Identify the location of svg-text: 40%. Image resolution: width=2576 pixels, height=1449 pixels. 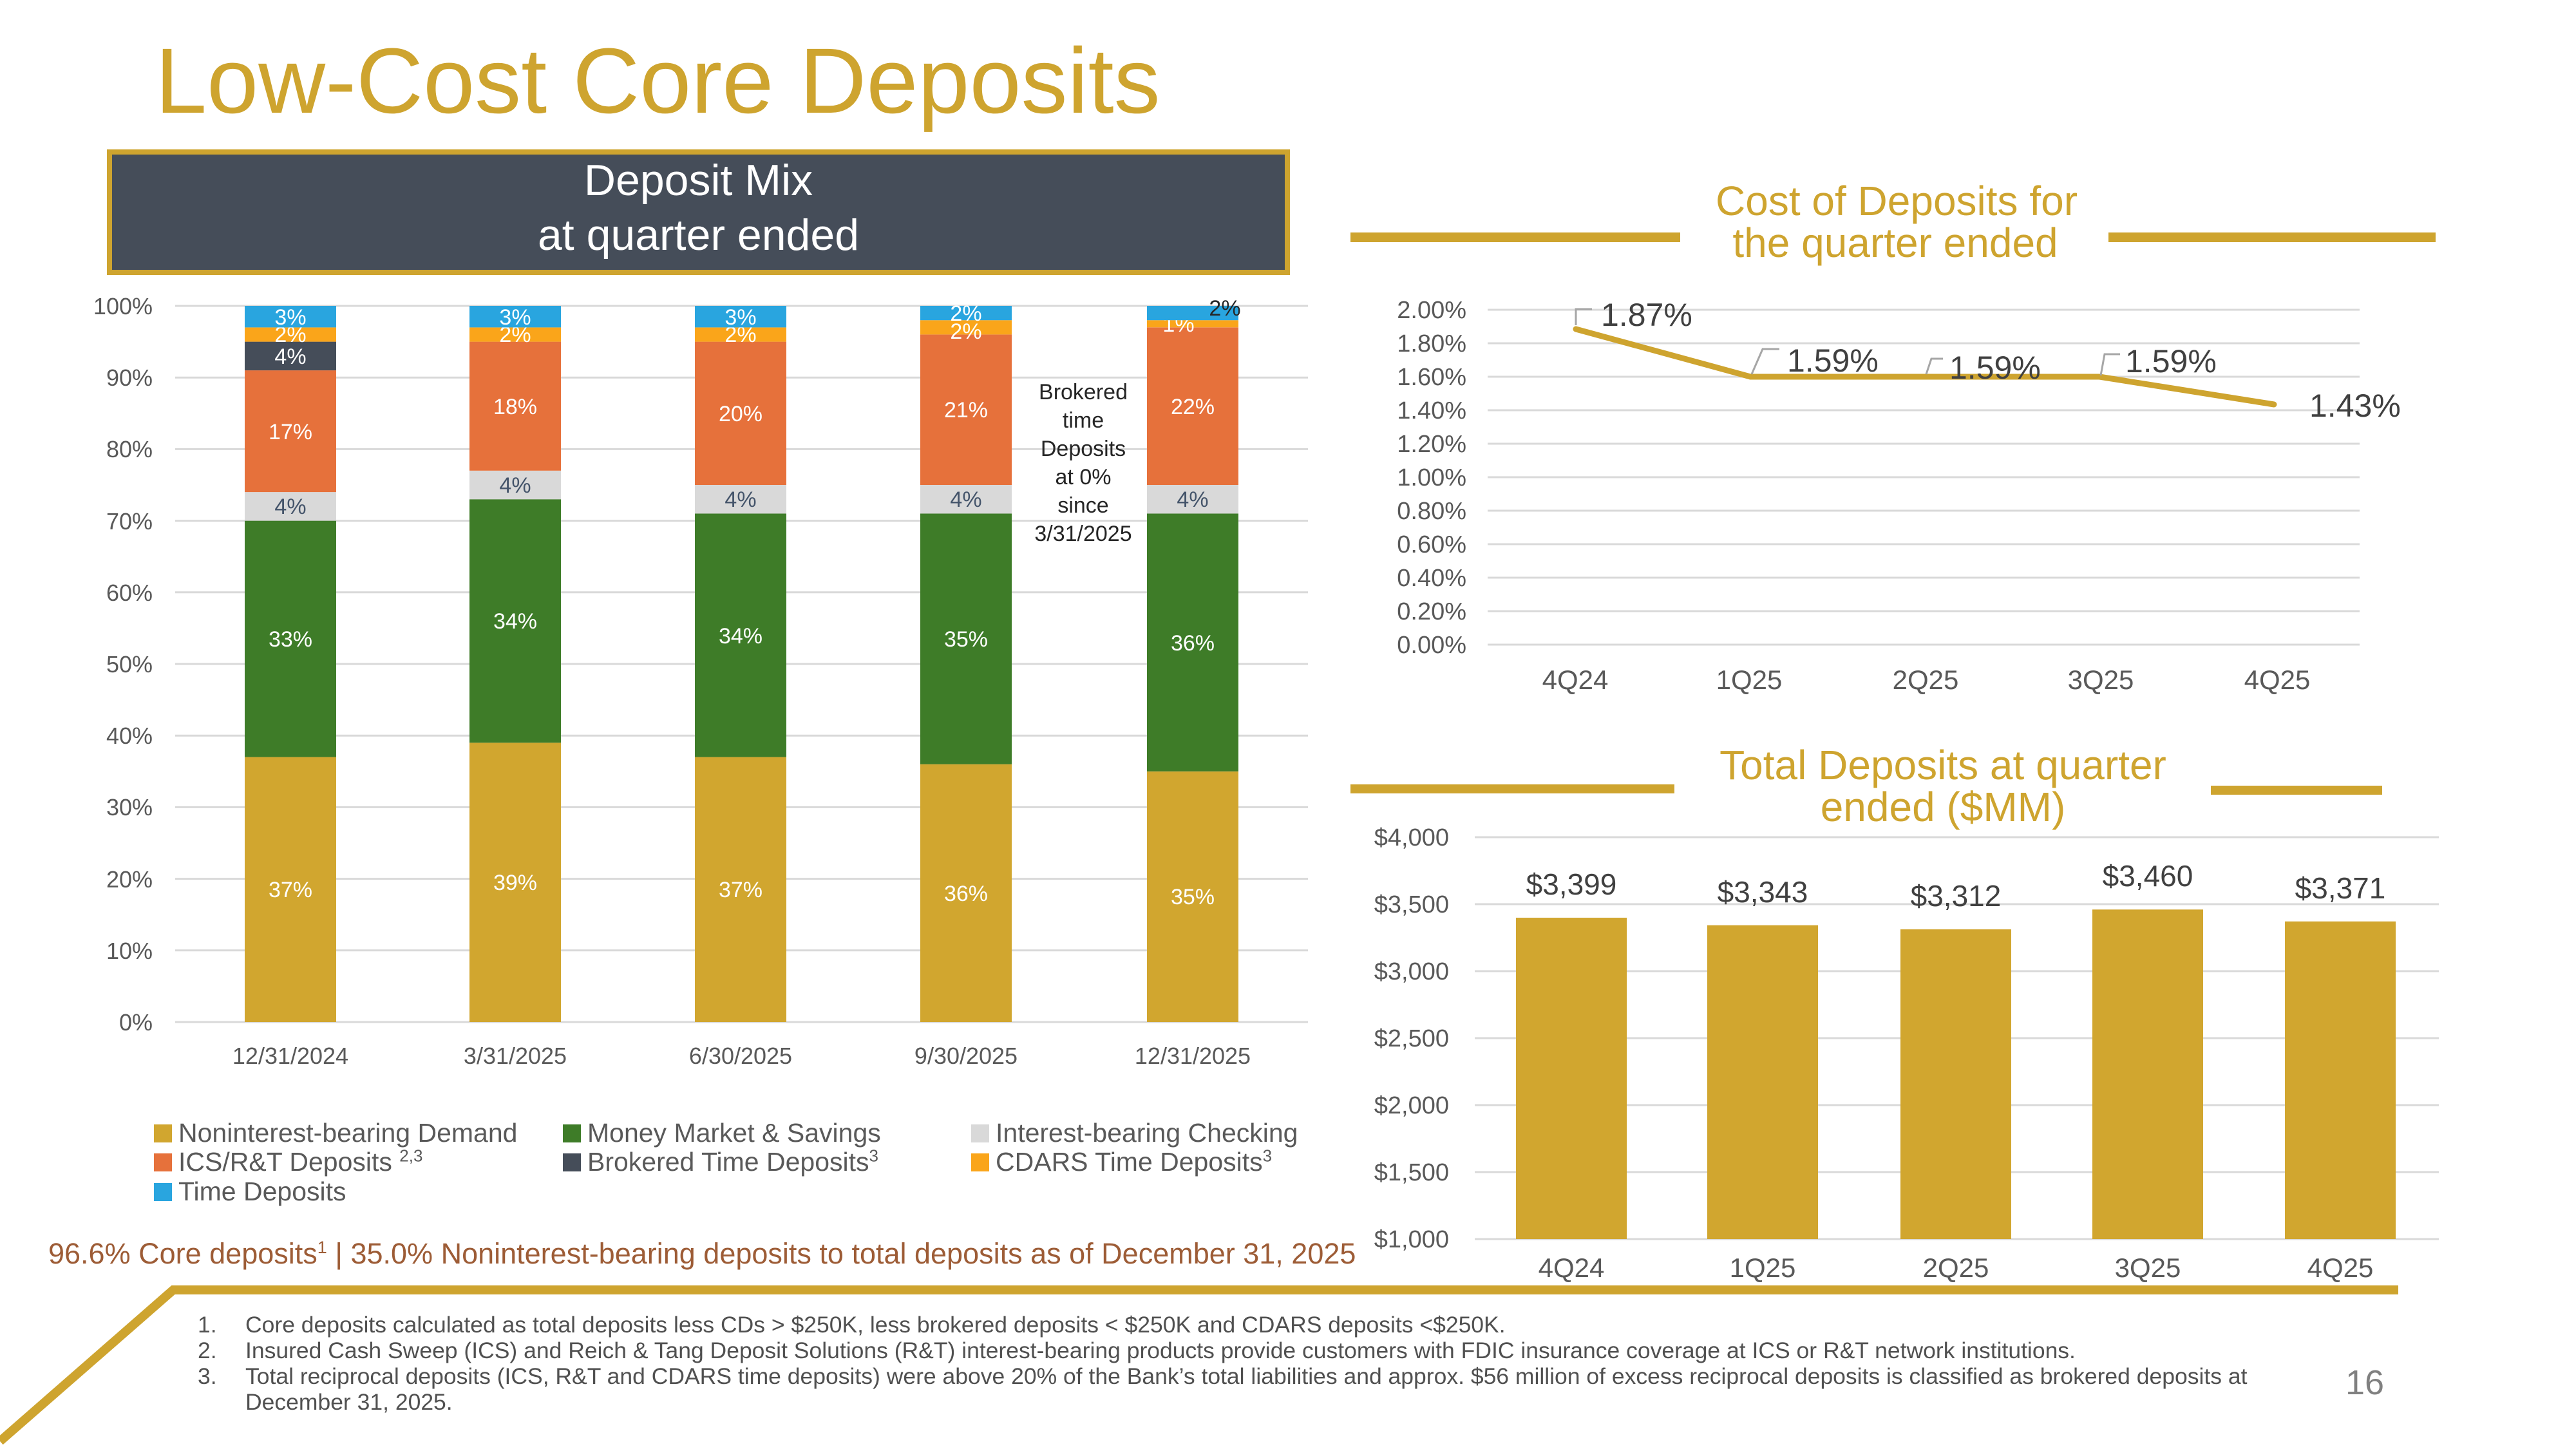
(129, 736).